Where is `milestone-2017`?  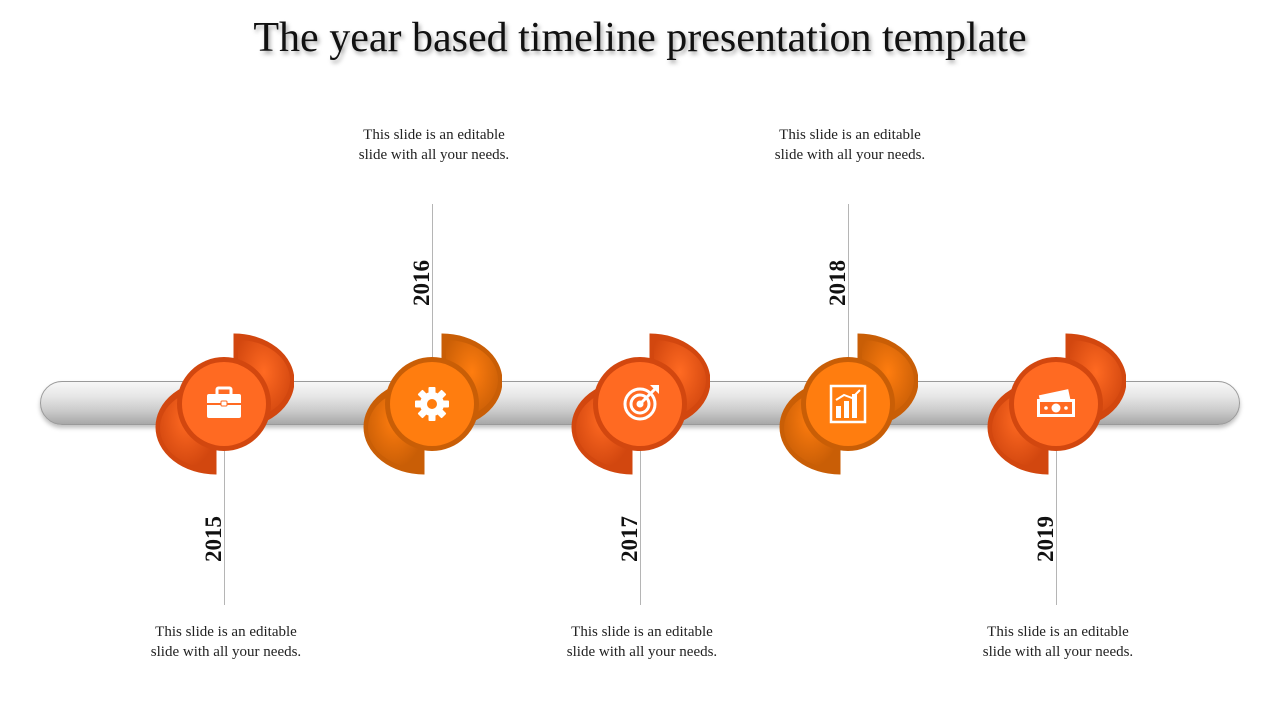 milestone-2017 is located at coordinates (640, 404).